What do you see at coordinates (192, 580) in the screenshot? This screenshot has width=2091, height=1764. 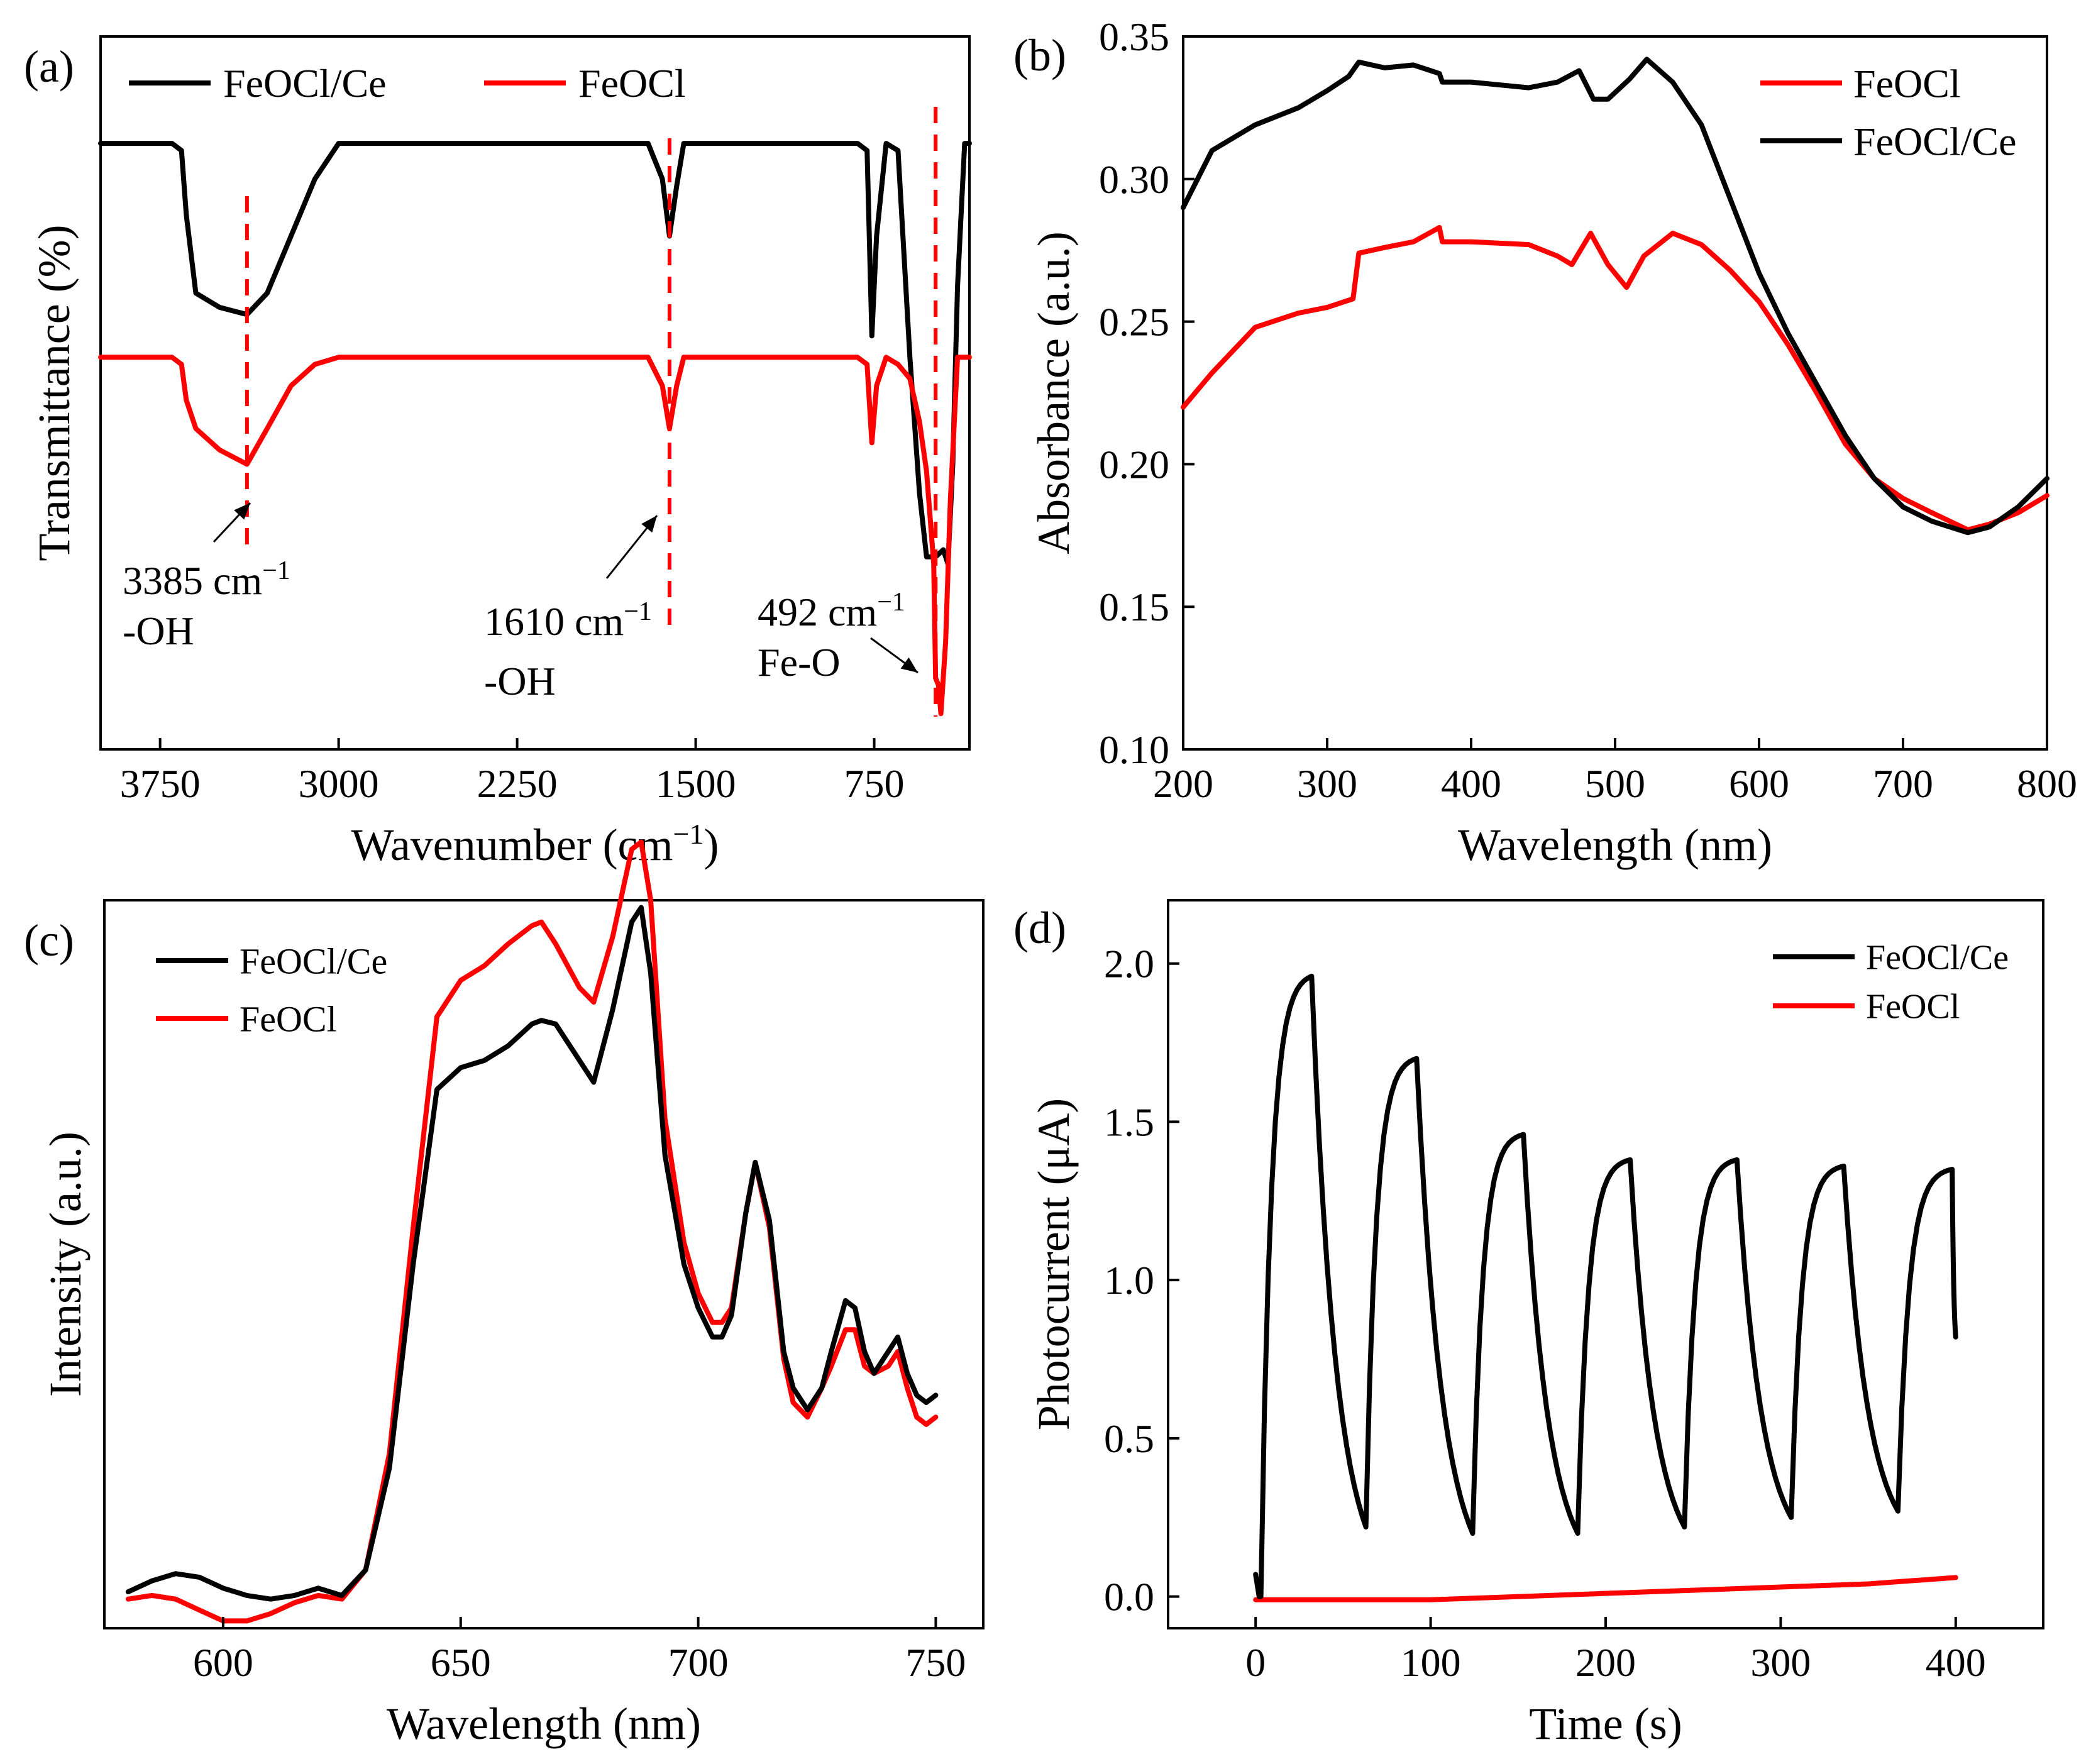 I see `annotation-label-main: 3385 cm` at bounding box center [192, 580].